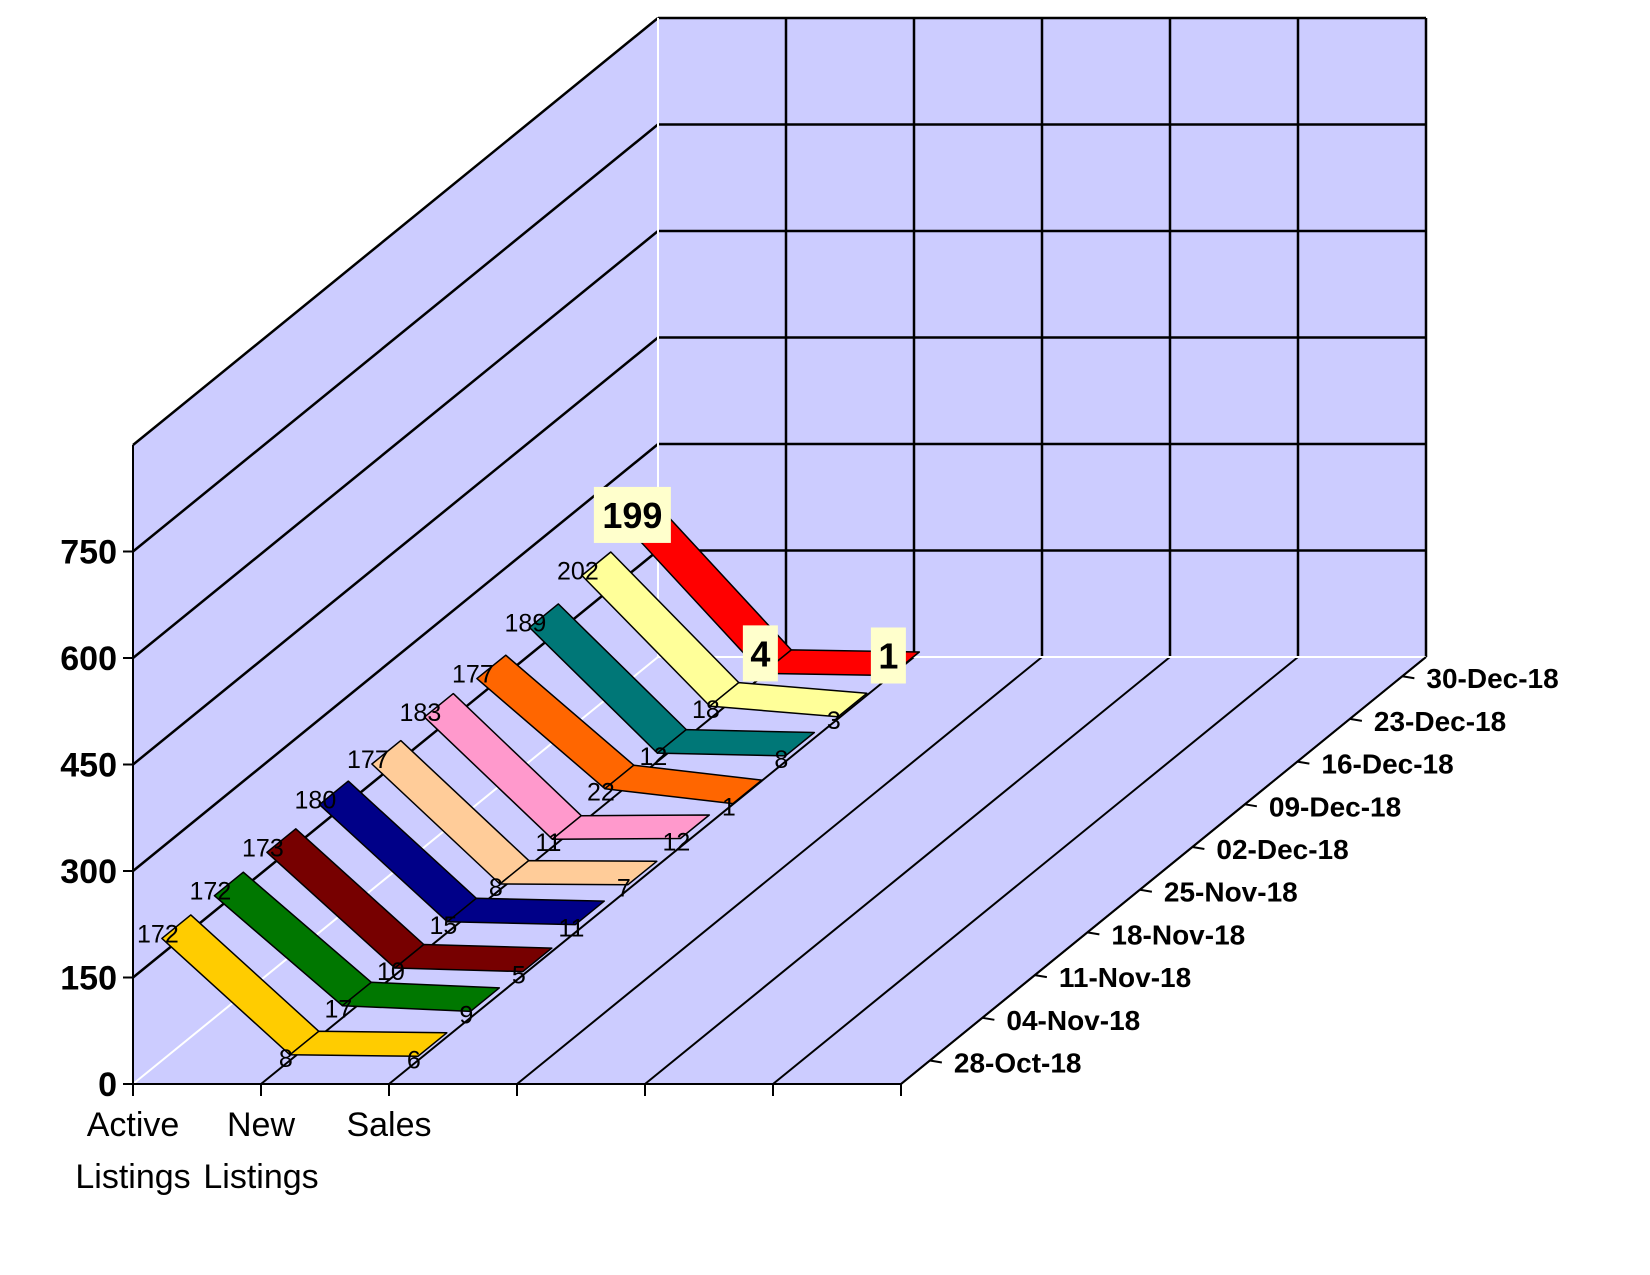 This screenshot has width=1650, height=1275. I want to click on data-label: 18, so click(706, 710).